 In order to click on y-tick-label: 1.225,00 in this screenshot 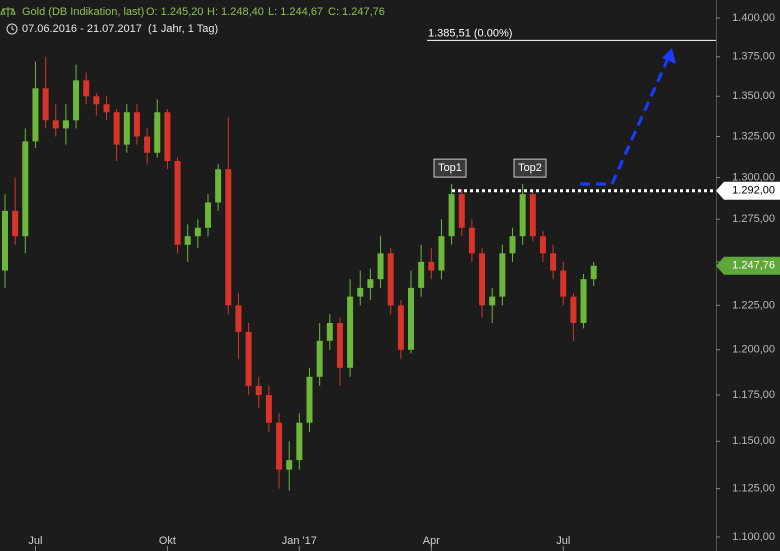, I will do `click(753, 305)`.